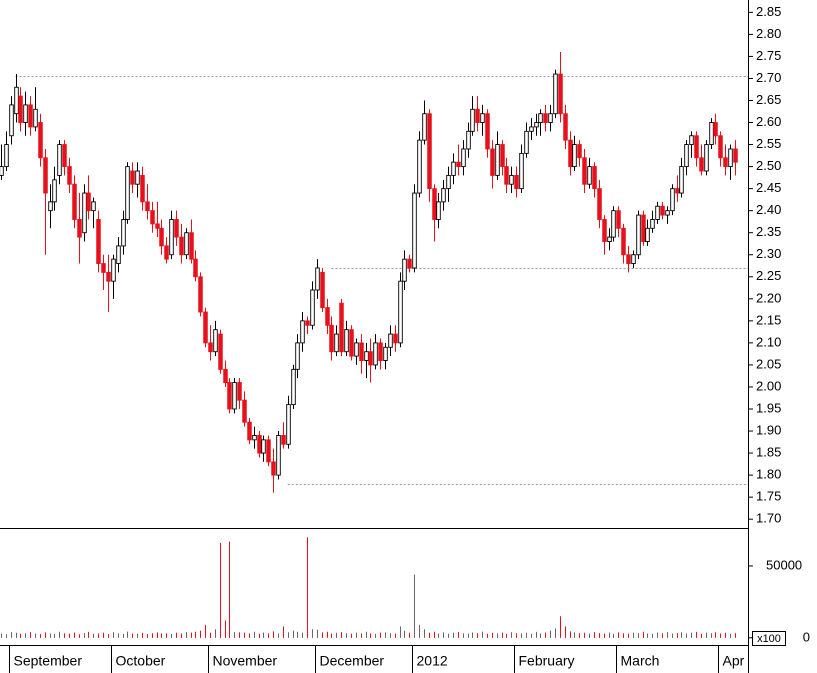  I want to click on y-tick-label: 2.25, so click(768, 275).